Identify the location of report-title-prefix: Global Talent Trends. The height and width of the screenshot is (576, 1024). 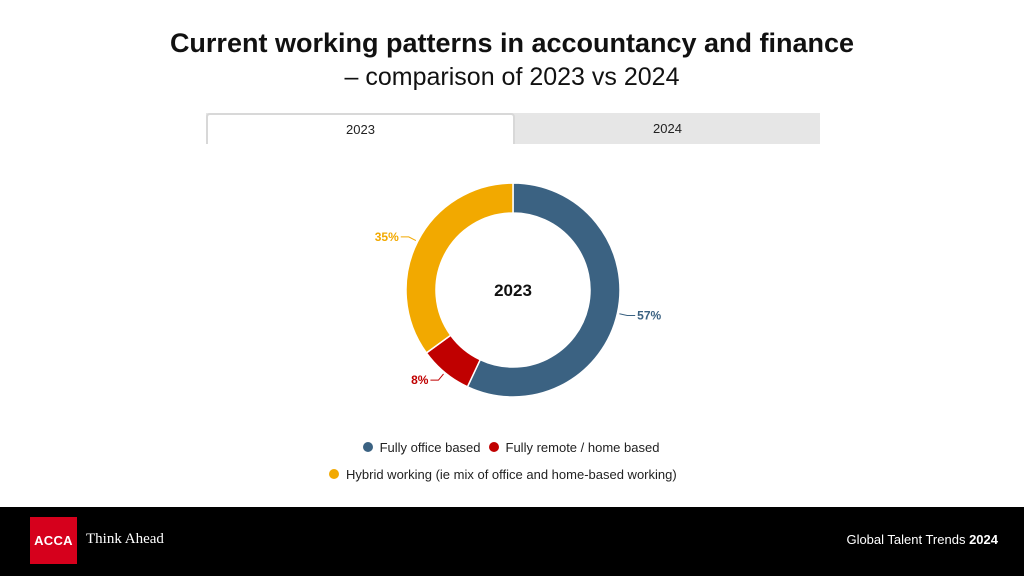
(906, 539).